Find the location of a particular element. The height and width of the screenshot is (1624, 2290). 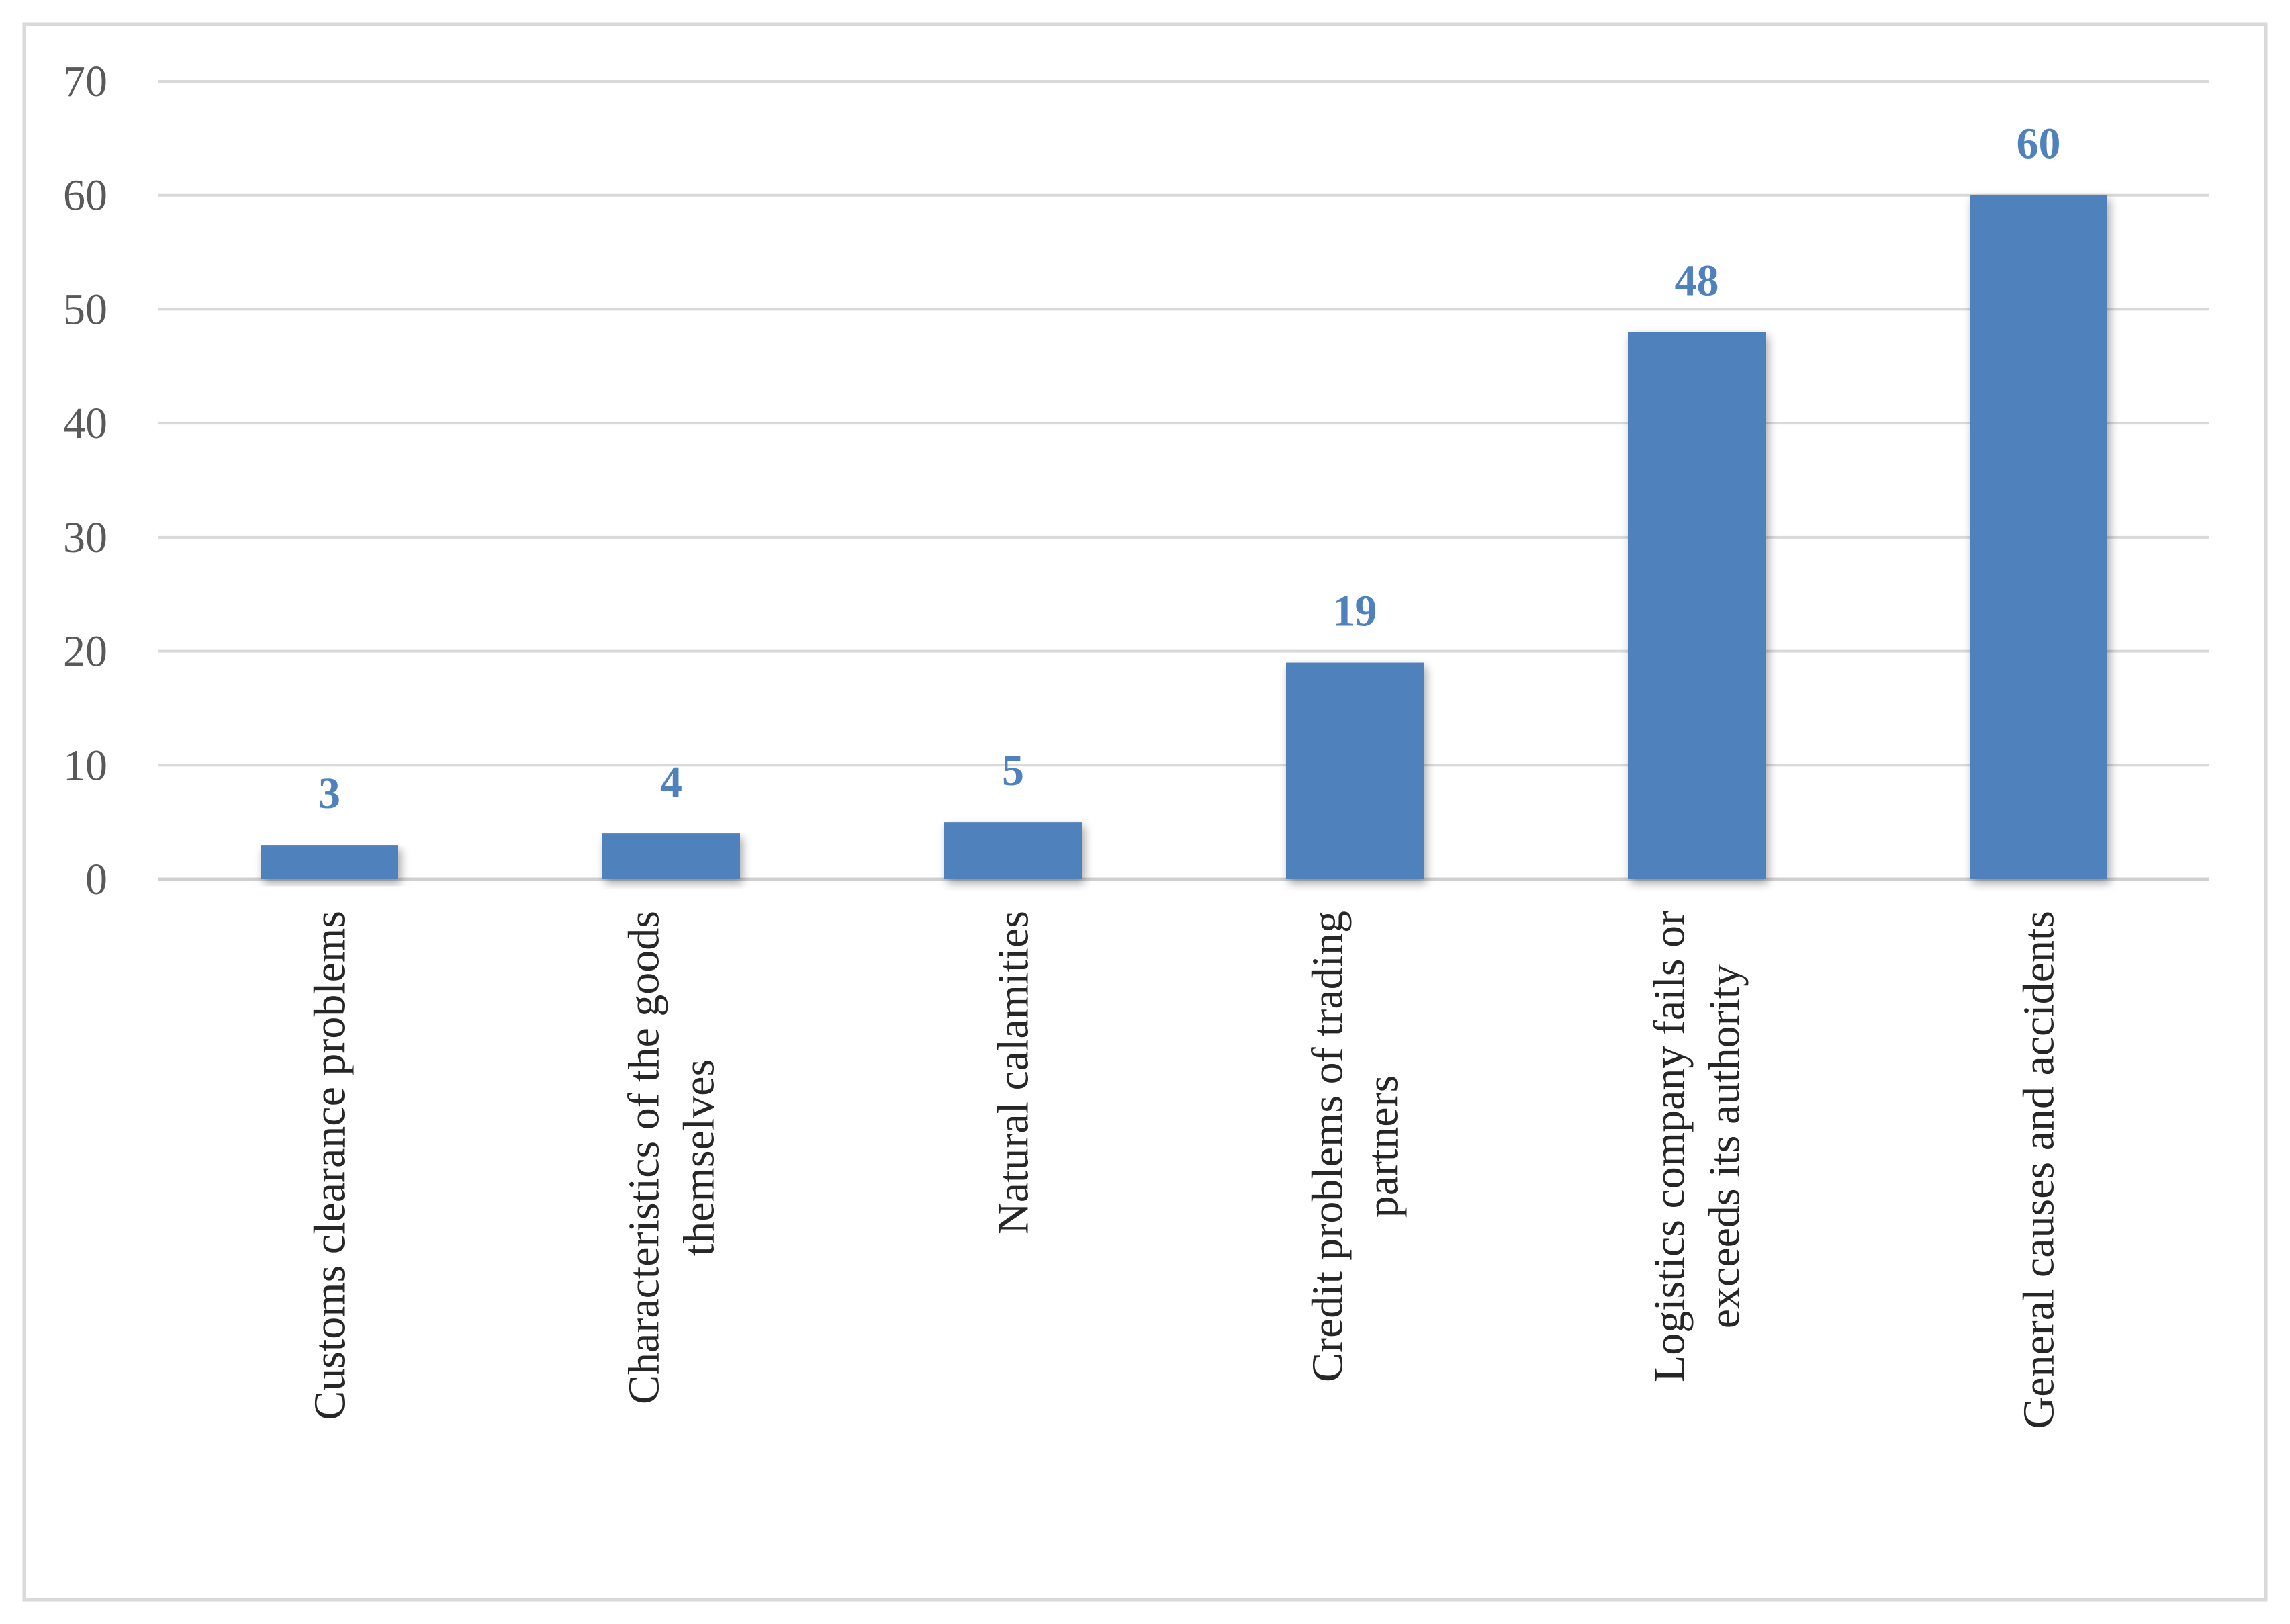

x-category-label-line: Customs clearance problems is located at coordinates (330, 1165).